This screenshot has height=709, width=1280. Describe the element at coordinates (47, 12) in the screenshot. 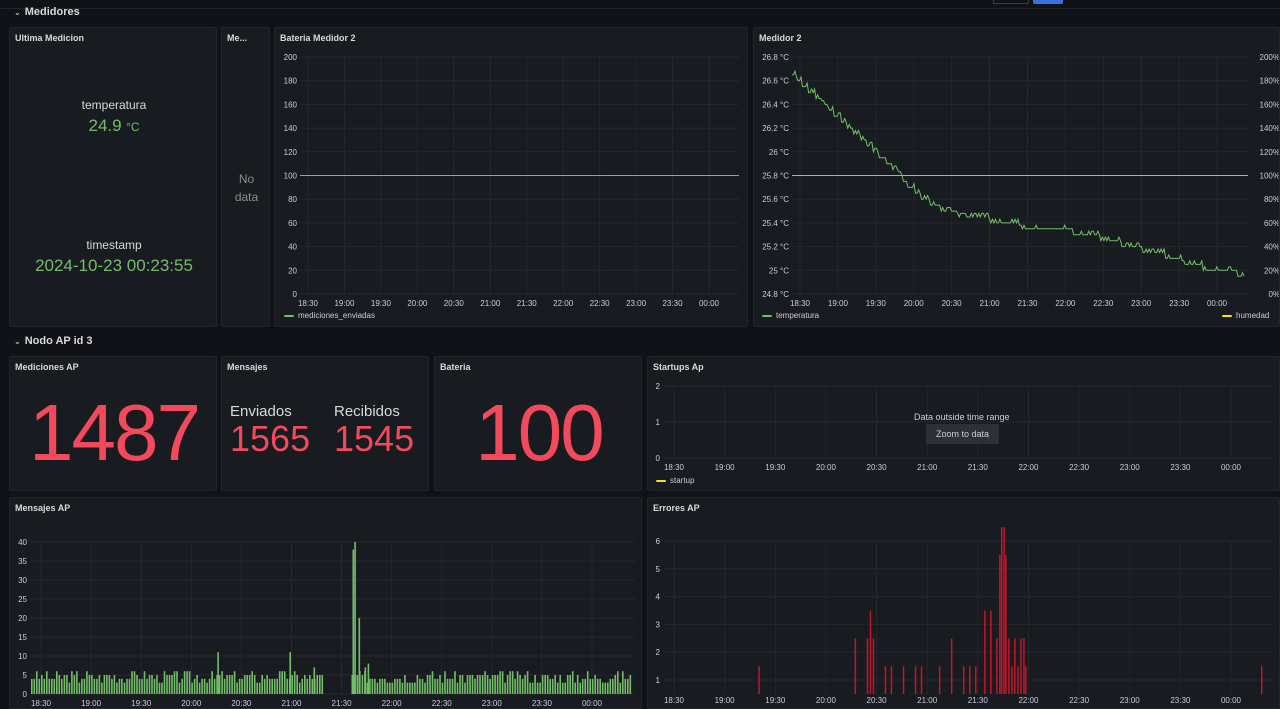

I see `row-medidores: ⌄ Medidores` at that location.